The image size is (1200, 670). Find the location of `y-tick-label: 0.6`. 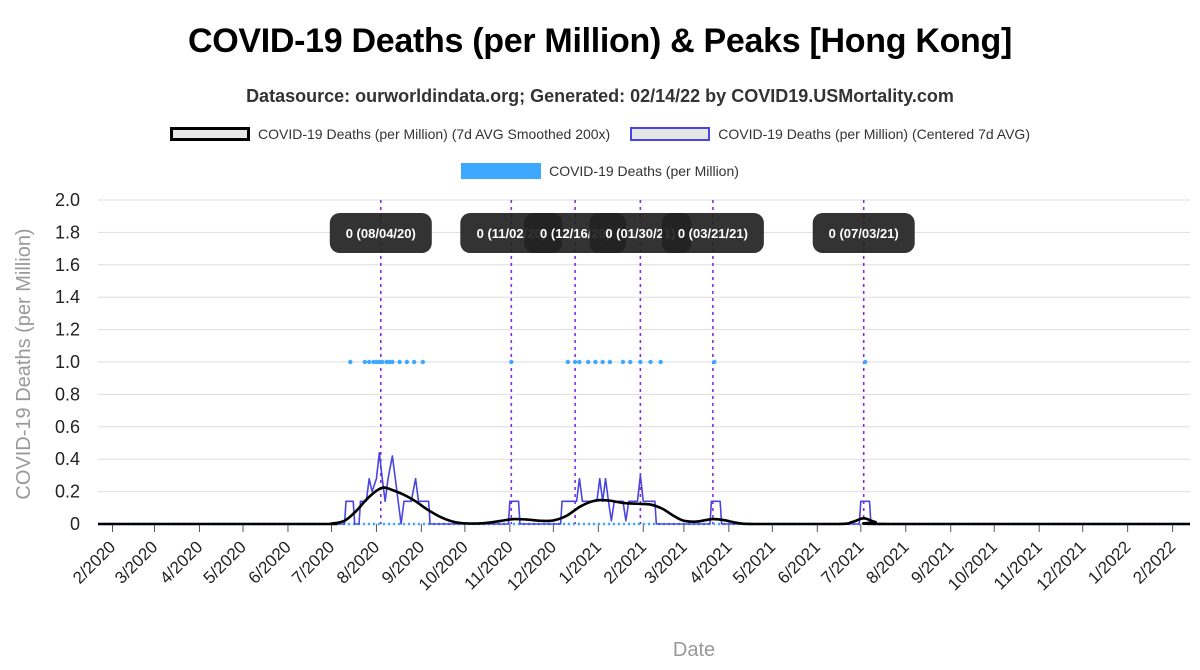

y-tick-label: 0.6 is located at coordinates (67, 427).